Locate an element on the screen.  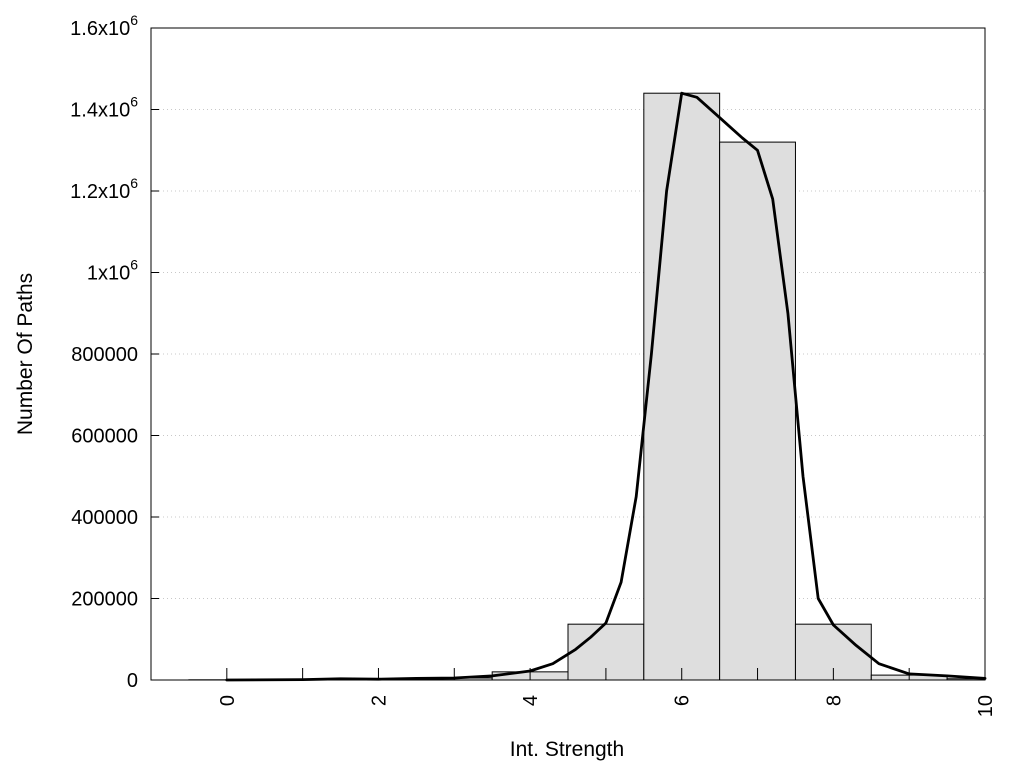
y-tick-label-base: 0 is located at coordinates (132, 681).